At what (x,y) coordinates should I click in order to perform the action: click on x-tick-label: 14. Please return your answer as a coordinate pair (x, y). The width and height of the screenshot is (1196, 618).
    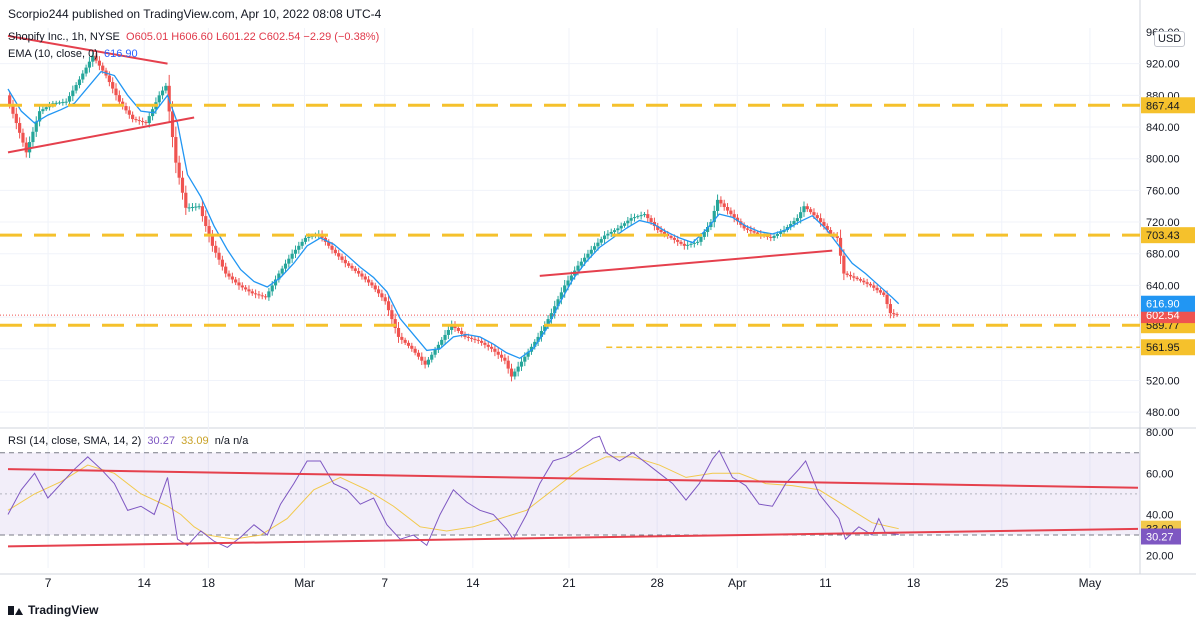
    Looking at the image, I should click on (473, 583).